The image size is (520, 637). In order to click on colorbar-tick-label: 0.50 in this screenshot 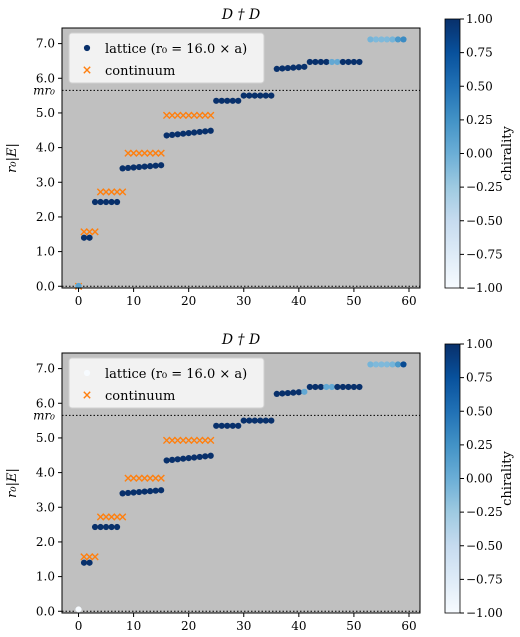, I will do `click(479, 86)`.